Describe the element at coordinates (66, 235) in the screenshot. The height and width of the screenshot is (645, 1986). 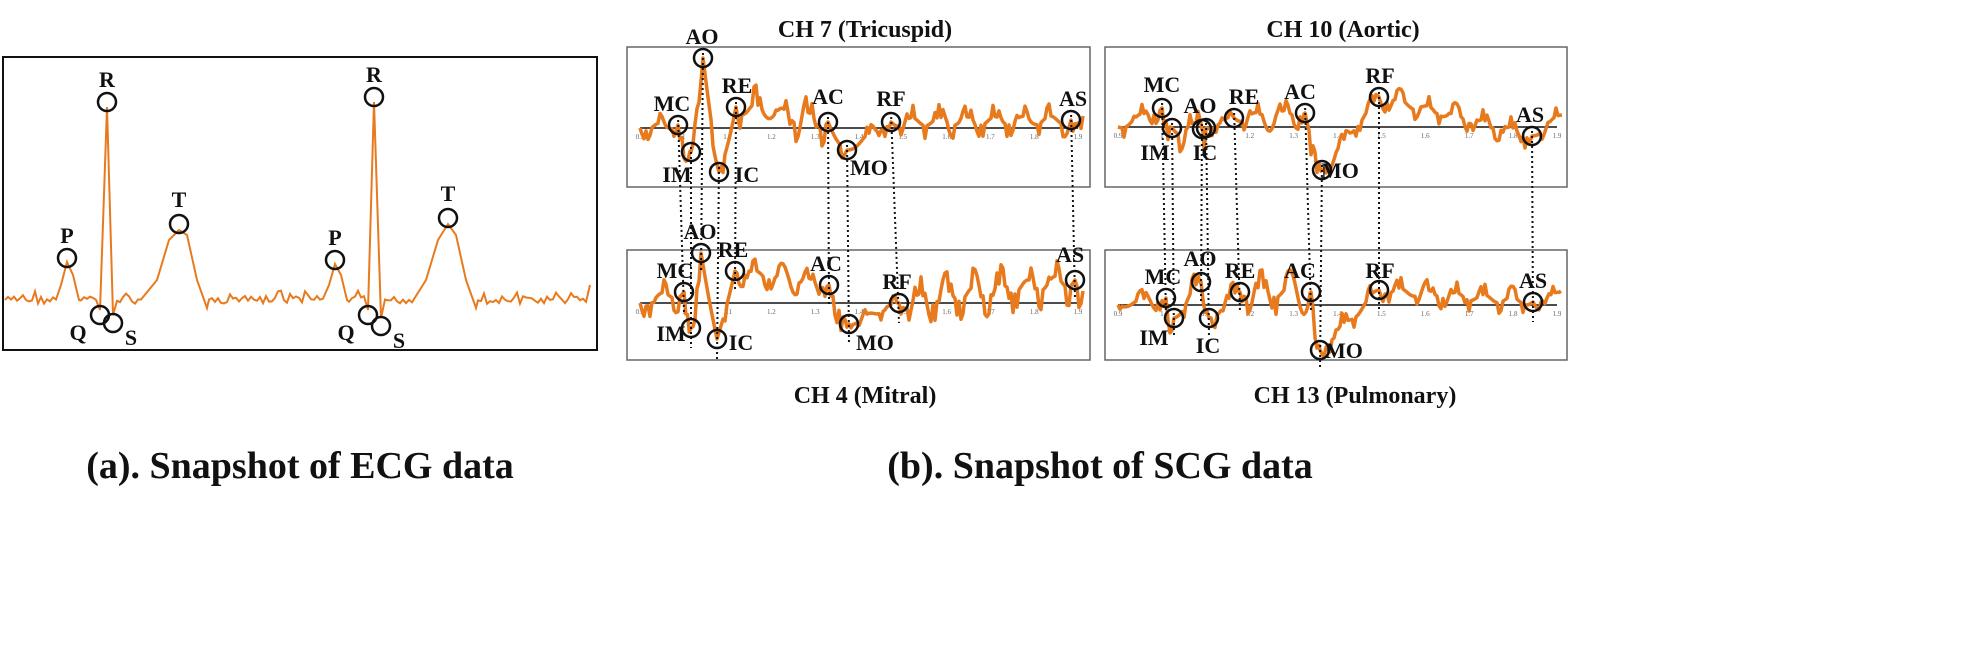
I see `marker-label-p: P` at that location.